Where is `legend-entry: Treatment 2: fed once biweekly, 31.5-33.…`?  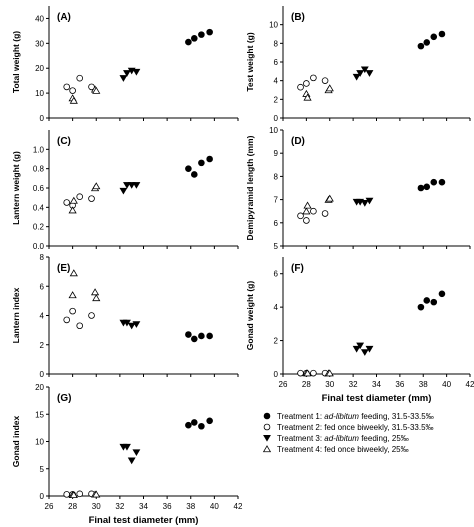 legend-entry: Treatment 2: fed once biweekly, 31.5-33.… is located at coordinates (355, 427).